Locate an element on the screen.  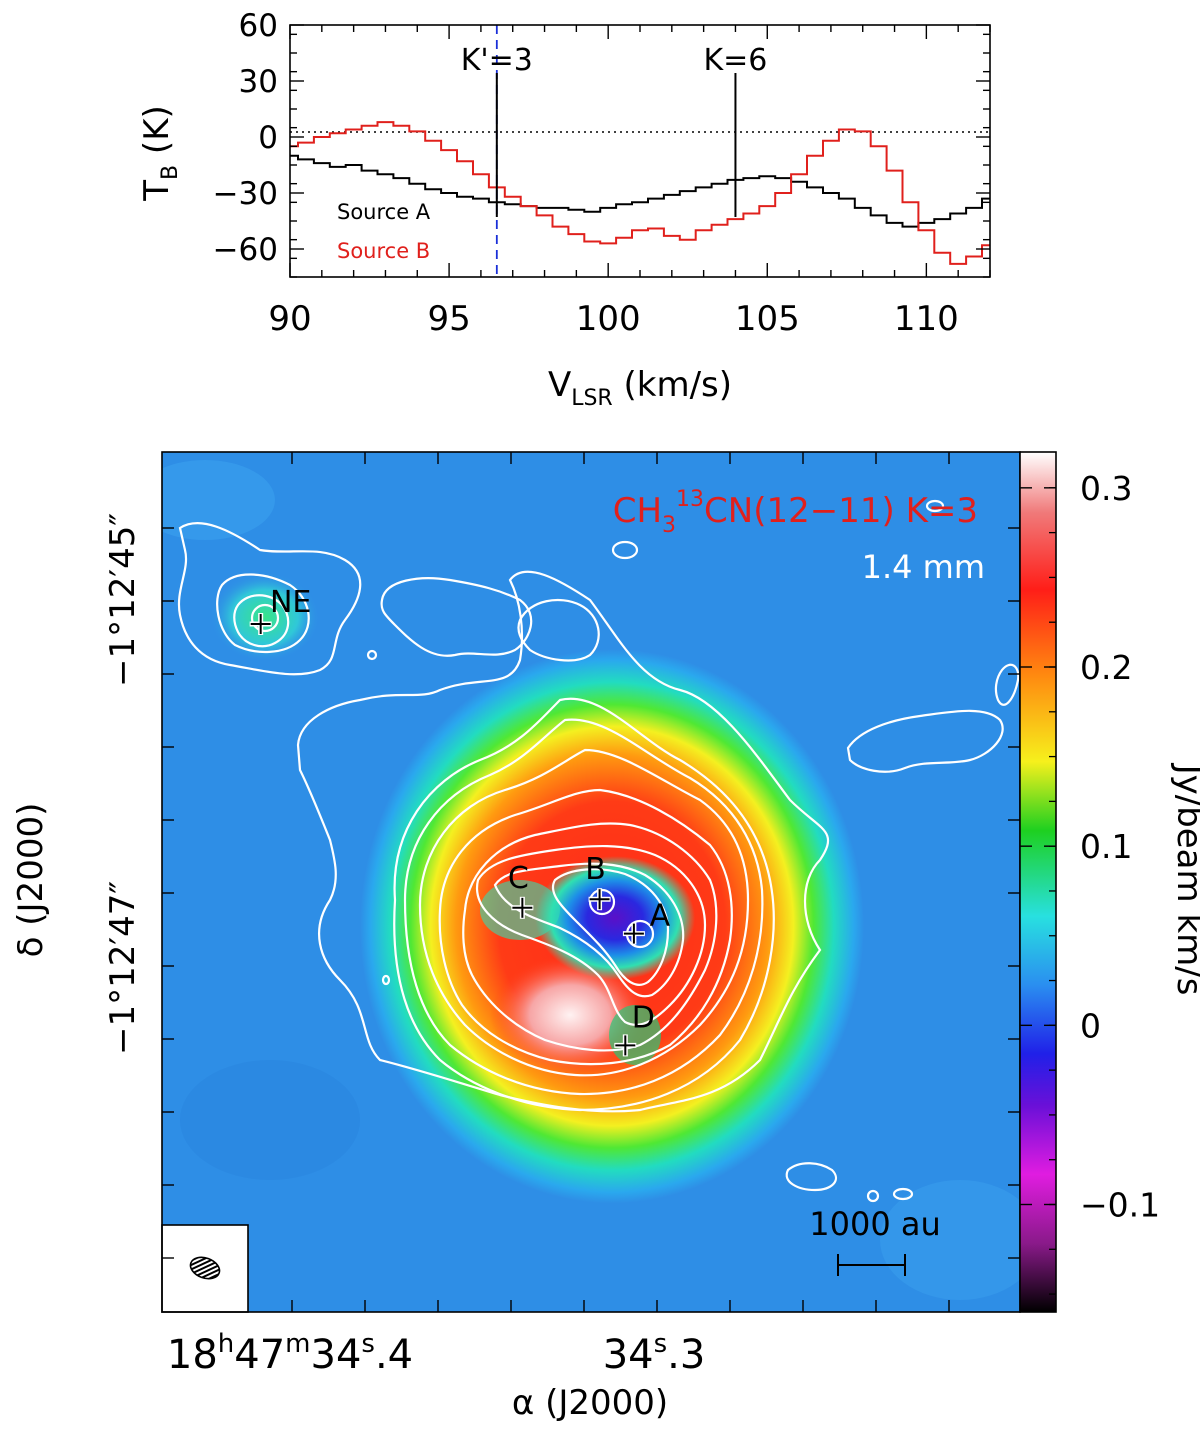
dec-tick-label: −1°12′47″ is located at coordinates (123, 968).